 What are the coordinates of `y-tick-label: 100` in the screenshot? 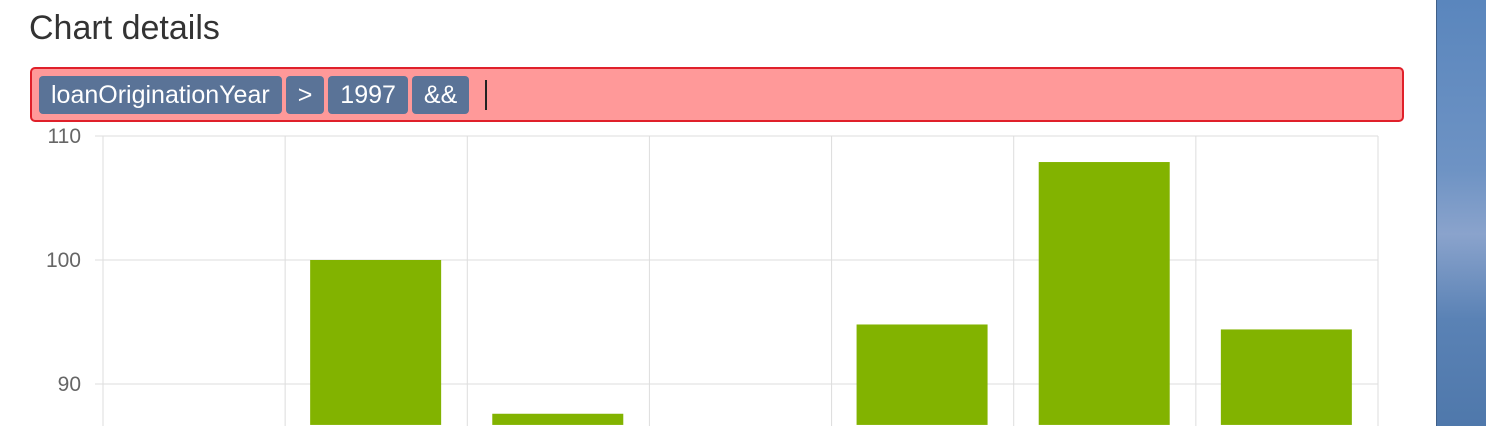 It's located at (63, 260).